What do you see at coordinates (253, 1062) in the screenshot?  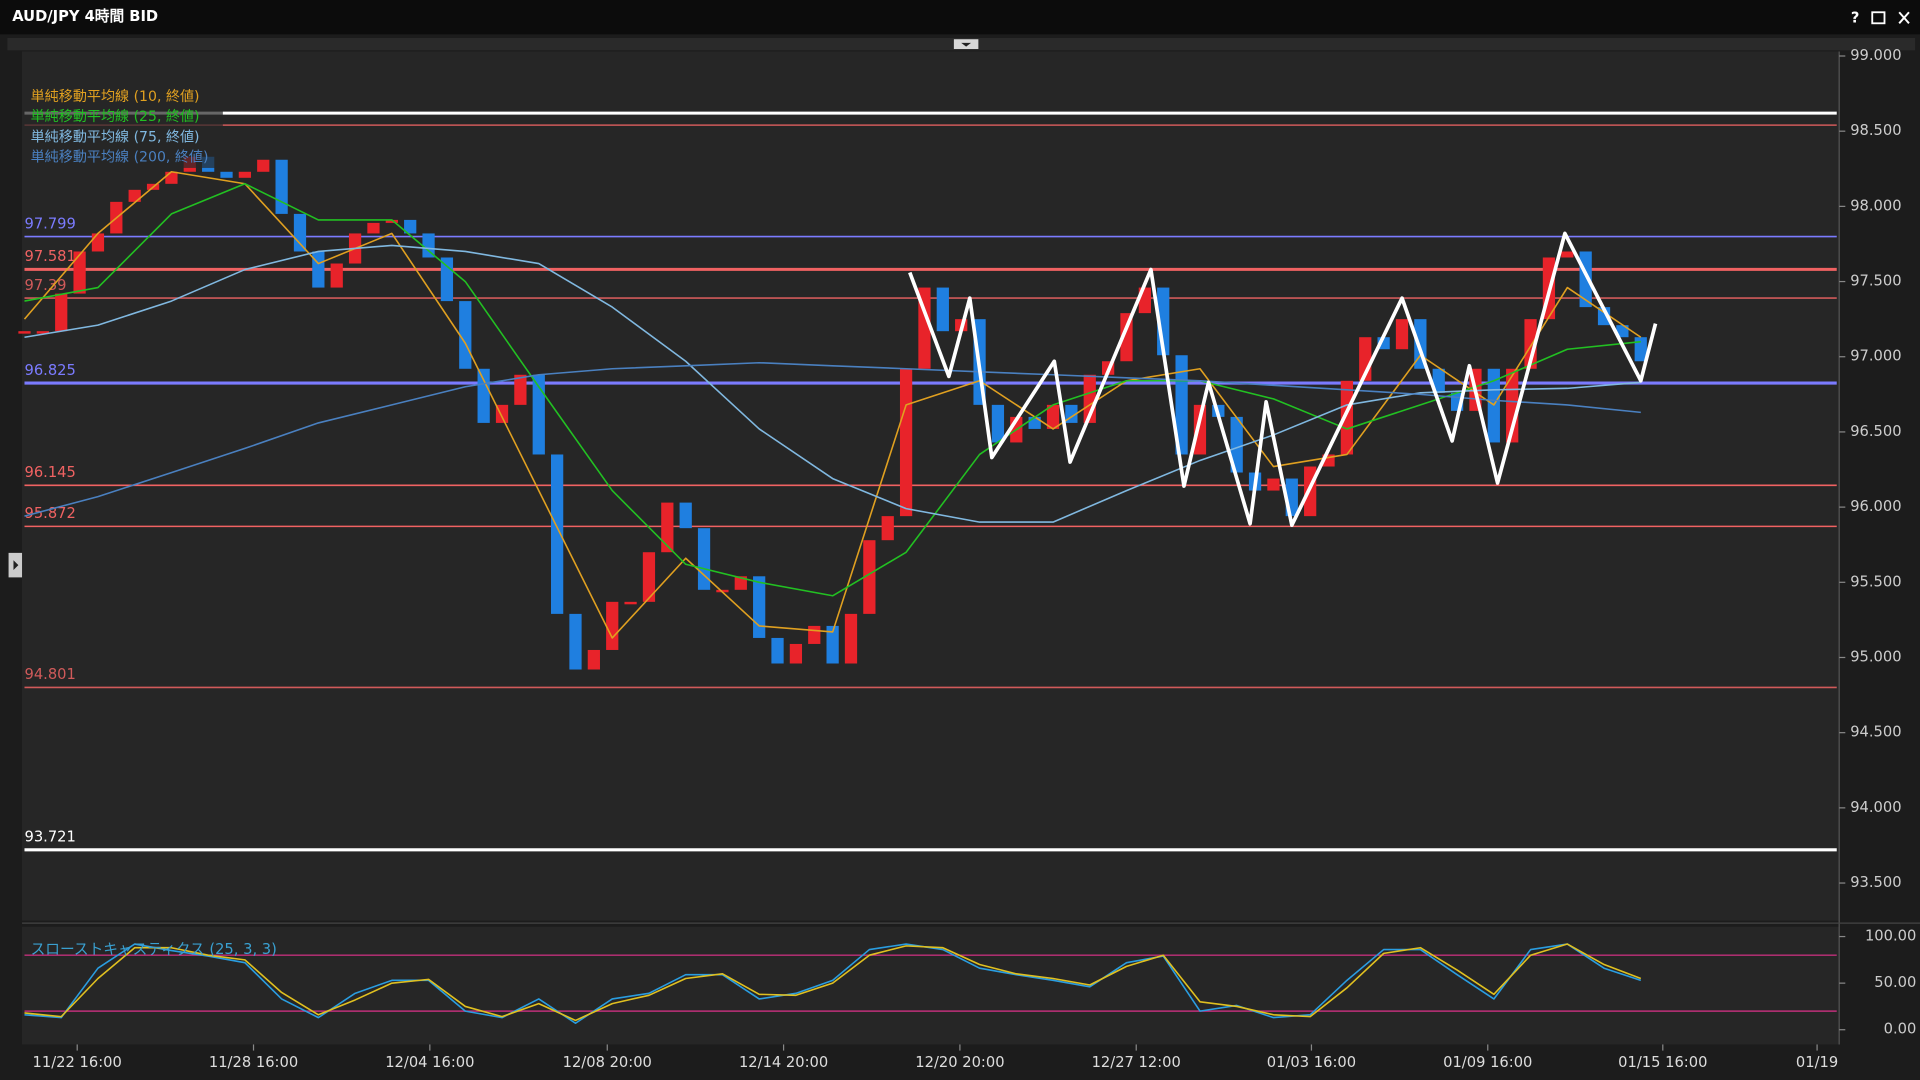 I see `x-tick-label: 11/28 16:00` at bounding box center [253, 1062].